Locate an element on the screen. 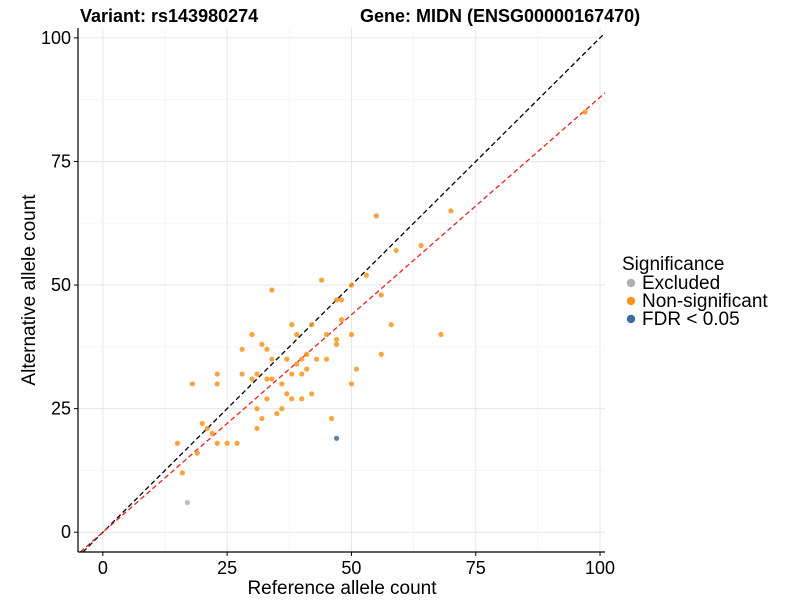 This screenshot has height=600, width=800. x-tick-label: 100 is located at coordinates (600, 568).